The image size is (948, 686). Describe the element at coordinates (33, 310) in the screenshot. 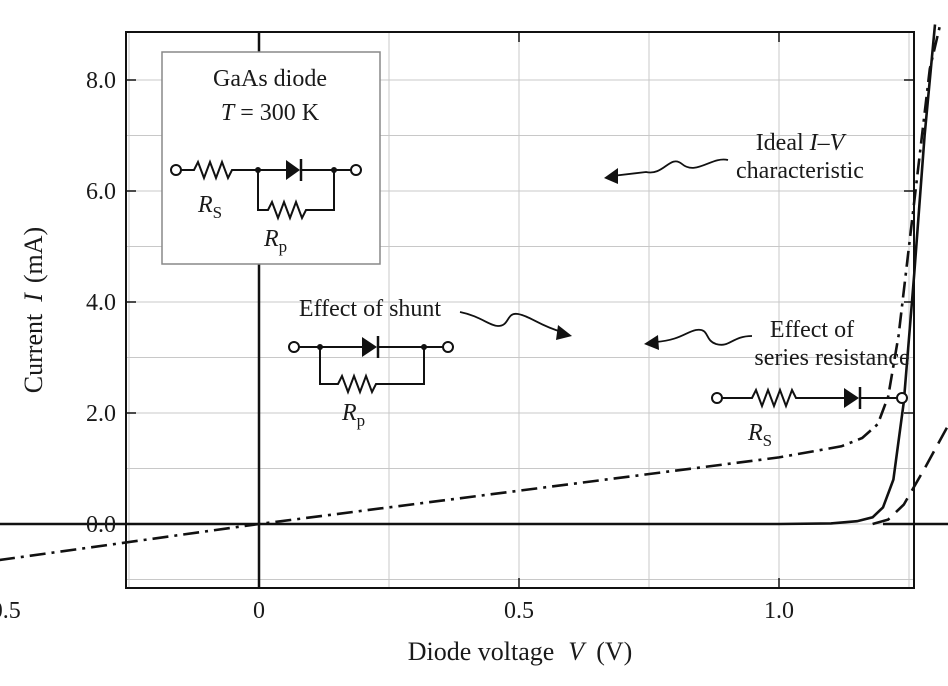

I see `y-axis-label: CurrentI(mA)` at that location.